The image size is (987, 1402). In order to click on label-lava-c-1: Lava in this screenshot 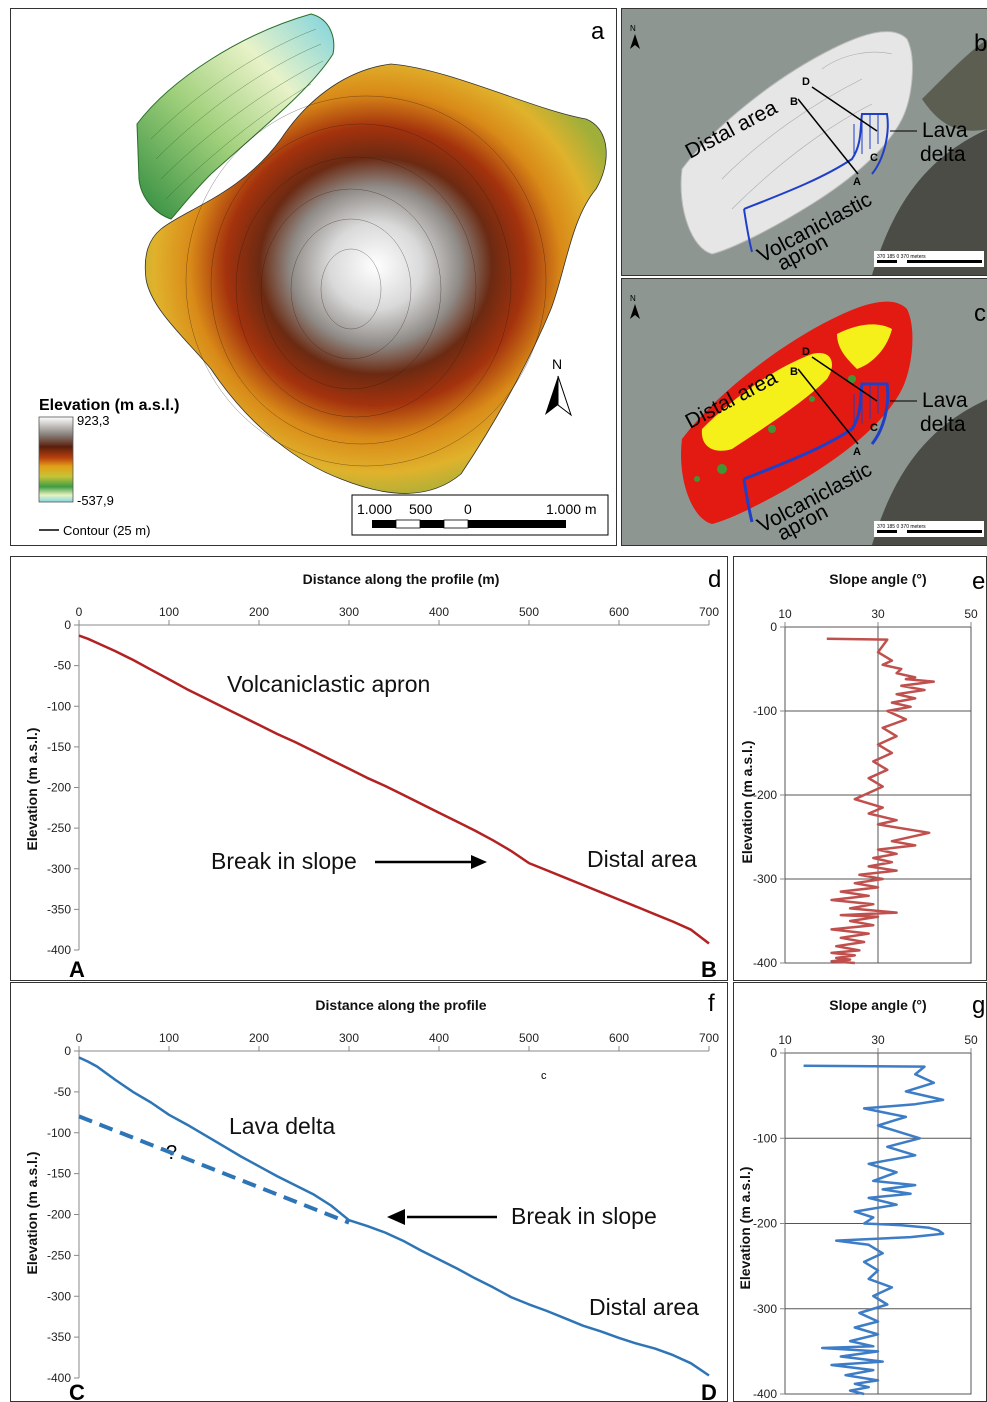, I will do `click(945, 400)`.